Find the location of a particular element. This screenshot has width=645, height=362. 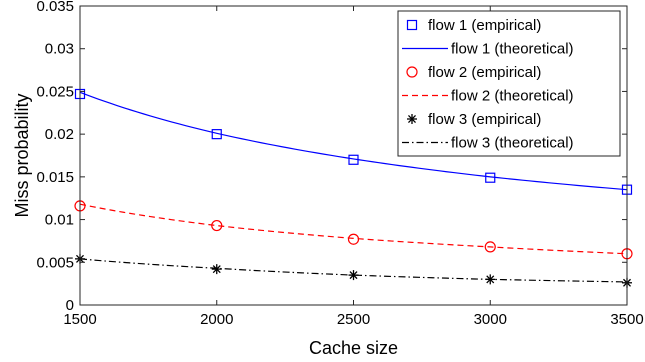

y-axis-label: Miss probability is located at coordinates (22, 155).